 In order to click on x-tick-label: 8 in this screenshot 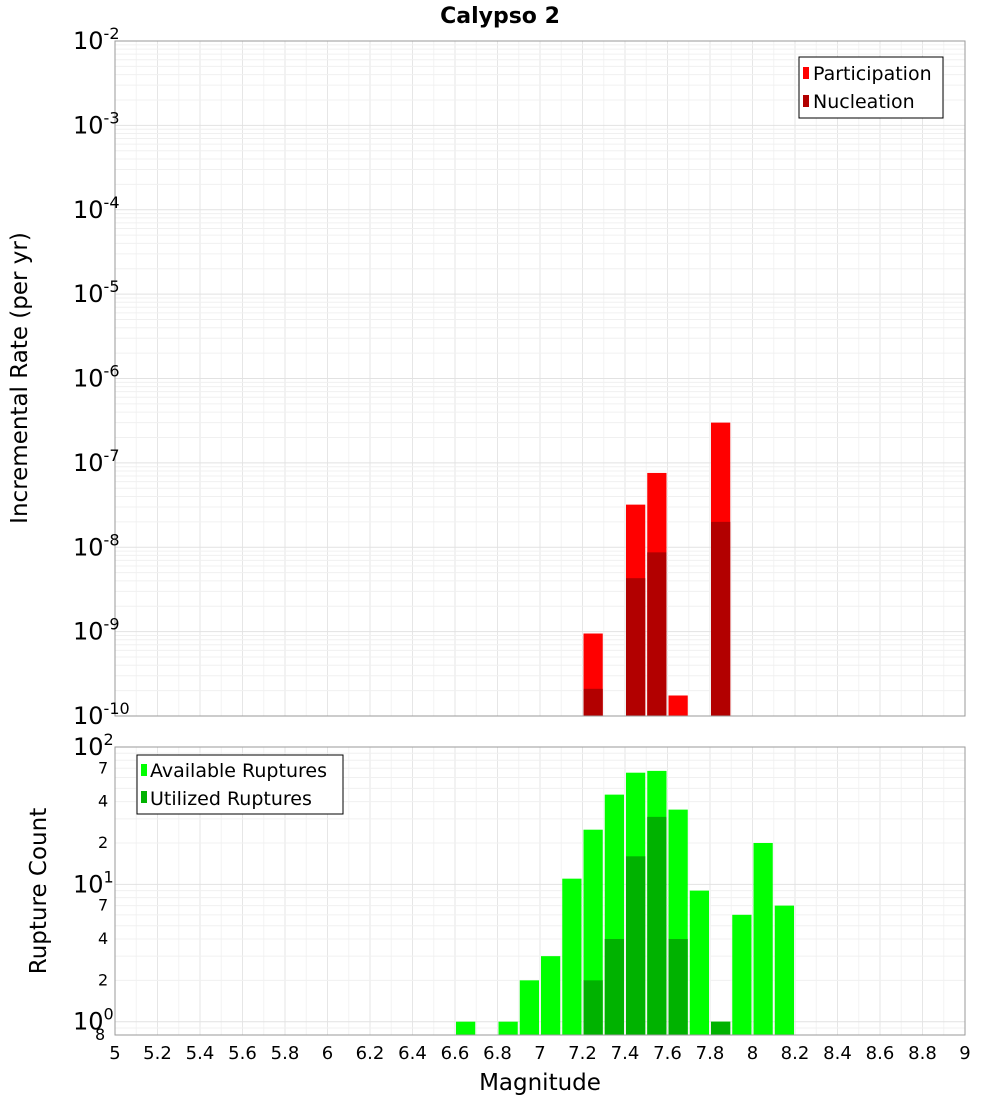, I will do `click(752, 1053)`.